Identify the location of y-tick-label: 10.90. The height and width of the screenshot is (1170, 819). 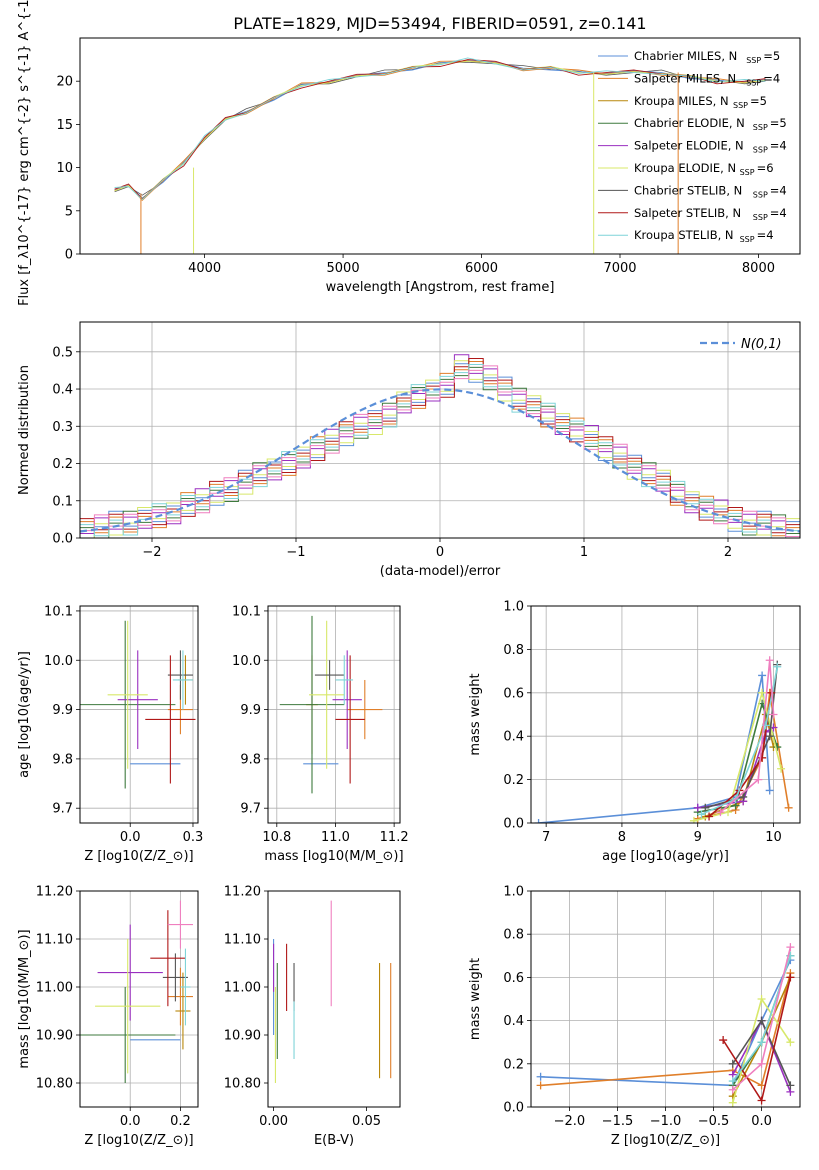
(54, 1036).